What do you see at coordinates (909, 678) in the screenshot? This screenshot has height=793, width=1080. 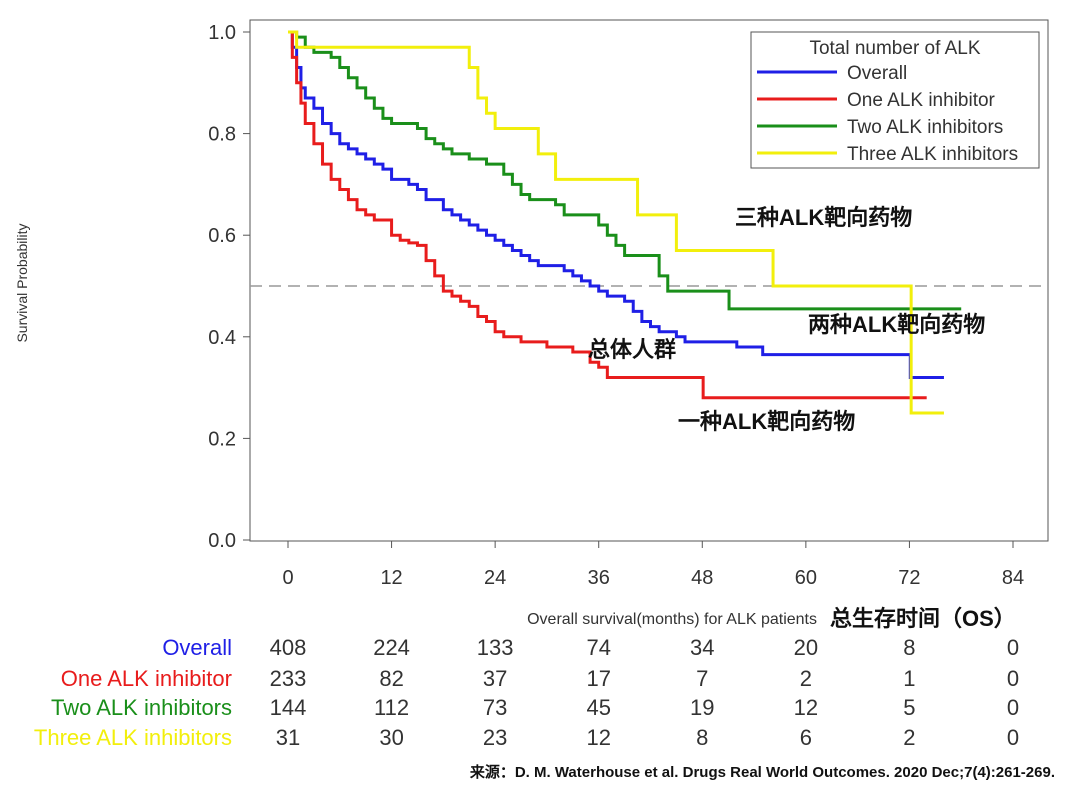 I see `risk-count: 1` at bounding box center [909, 678].